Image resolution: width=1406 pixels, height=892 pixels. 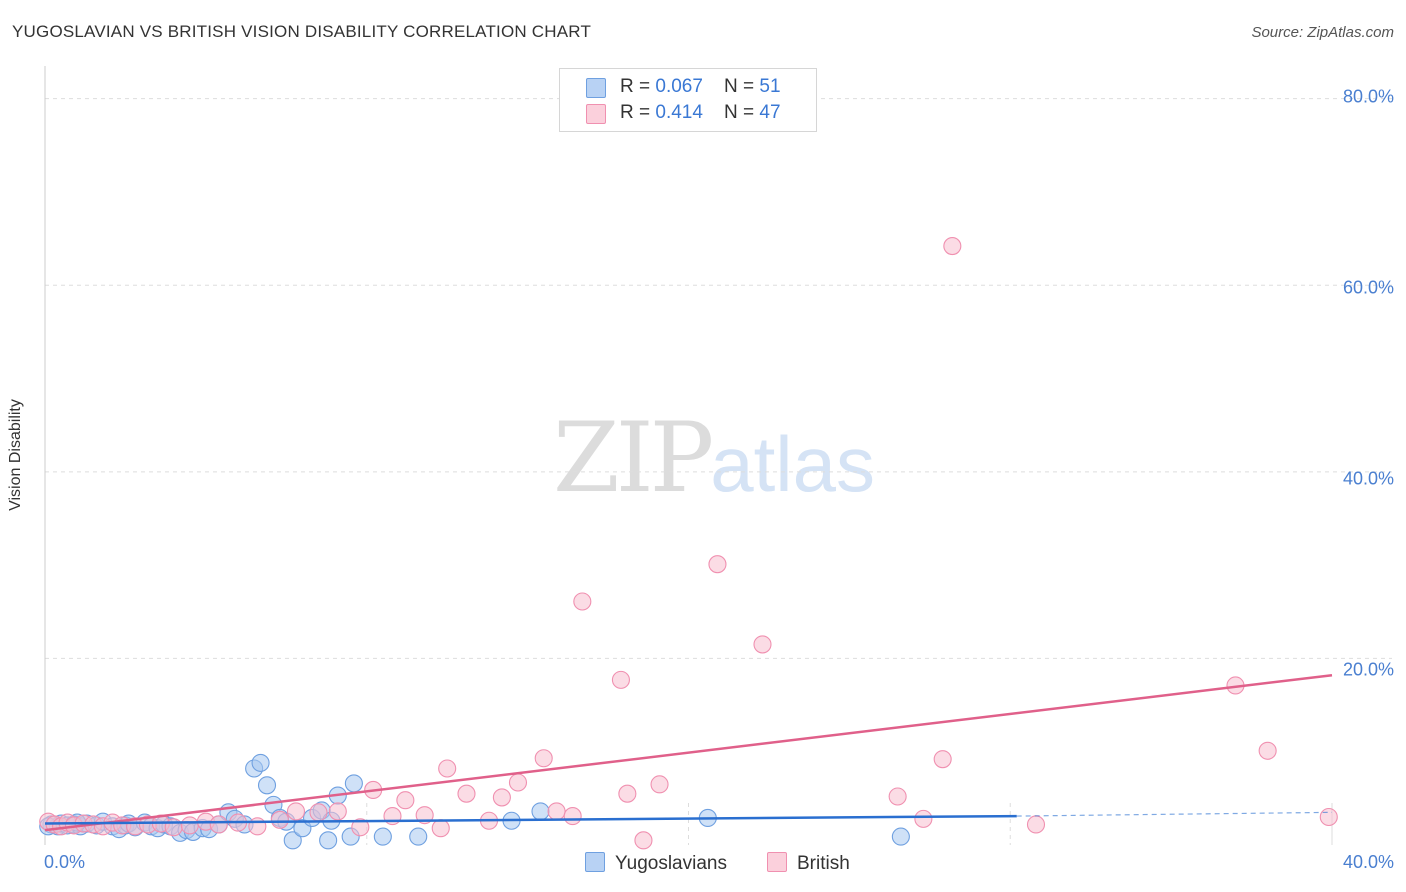 What do you see at coordinates (1368, 96) in the screenshot?
I see `y-tick-80: 80.0%` at bounding box center [1368, 96].